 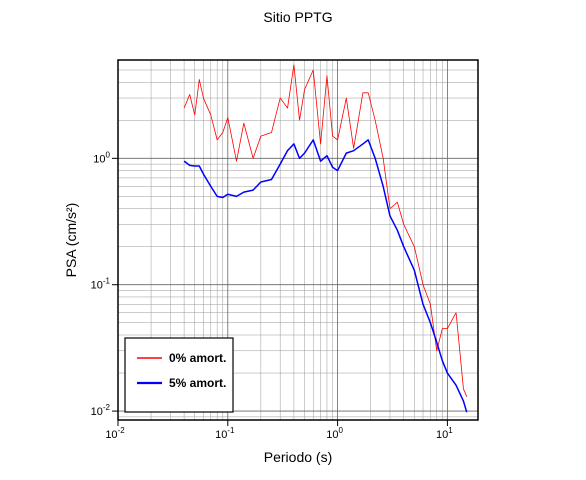 I want to click on y-tick-label: 10⁻², so click(x=101, y=410).